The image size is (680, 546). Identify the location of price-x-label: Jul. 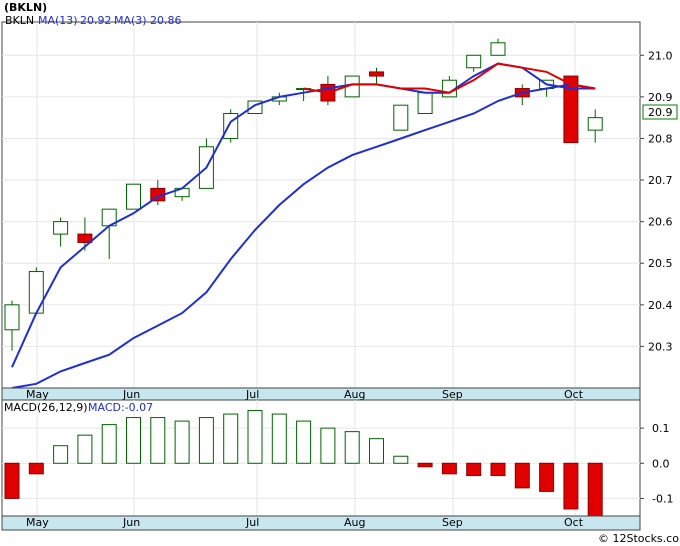
(252, 394).